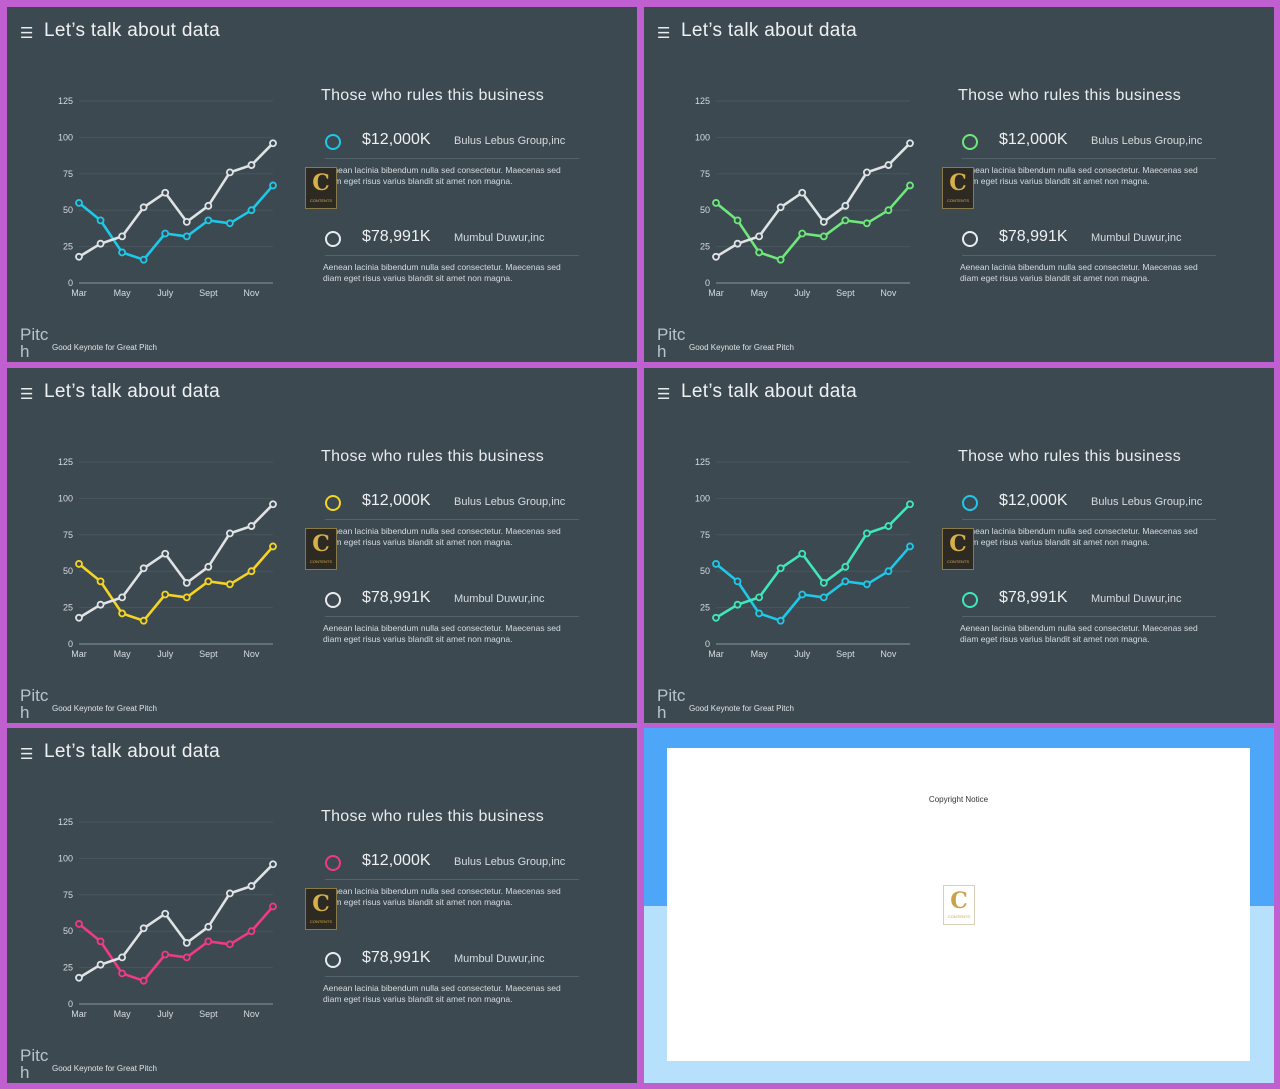 Image resolution: width=1280 pixels, height=1089 pixels. I want to click on y-tick-label: 75, so click(705, 535).